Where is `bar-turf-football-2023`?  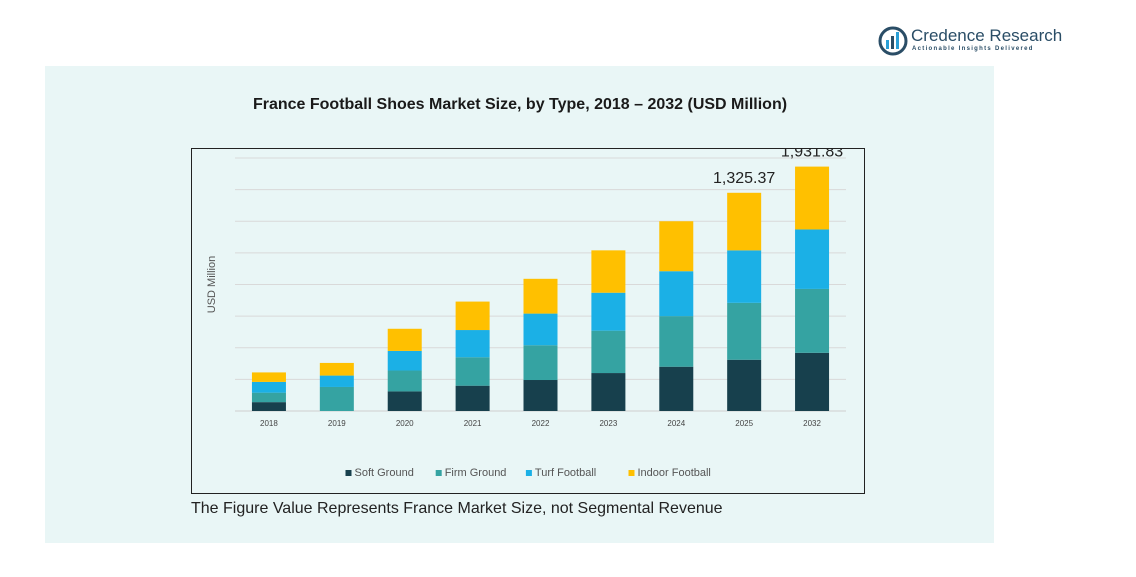
bar-turf-football-2023 is located at coordinates (608, 311).